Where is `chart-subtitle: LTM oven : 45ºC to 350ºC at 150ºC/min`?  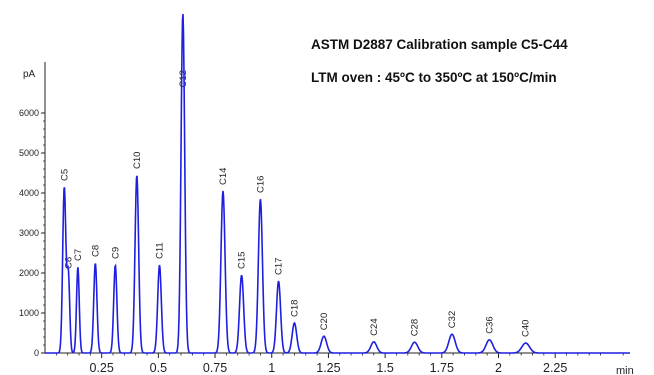
chart-subtitle: LTM oven : 45ºC to 350ºC at 150ºC/min is located at coordinates (434, 77).